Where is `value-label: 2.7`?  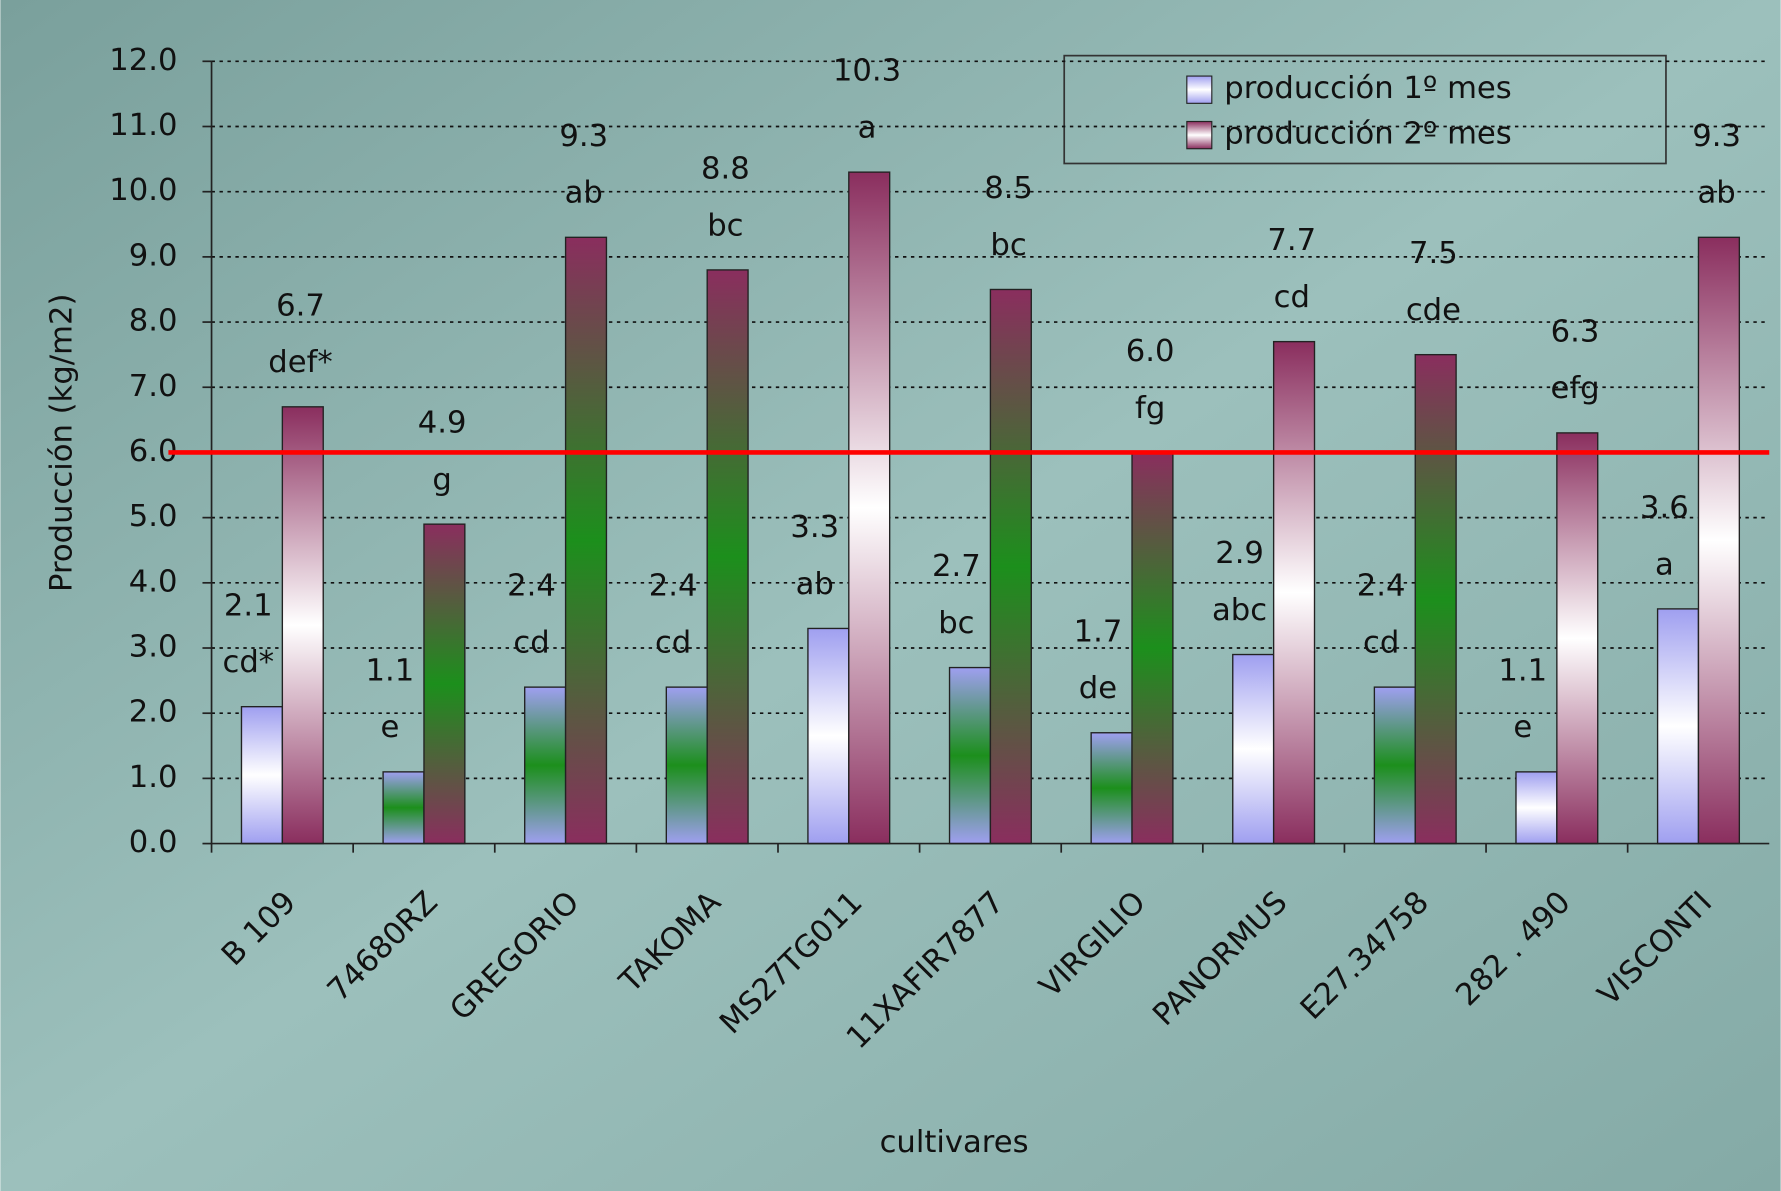 value-label: 2.7 is located at coordinates (956, 566).